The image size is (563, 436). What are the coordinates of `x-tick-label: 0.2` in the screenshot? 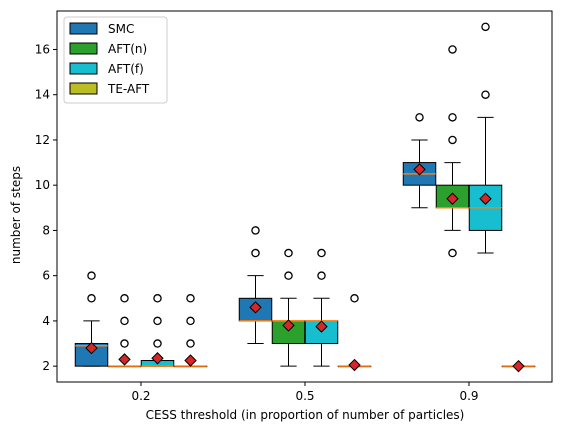 It's located at (140, 396).